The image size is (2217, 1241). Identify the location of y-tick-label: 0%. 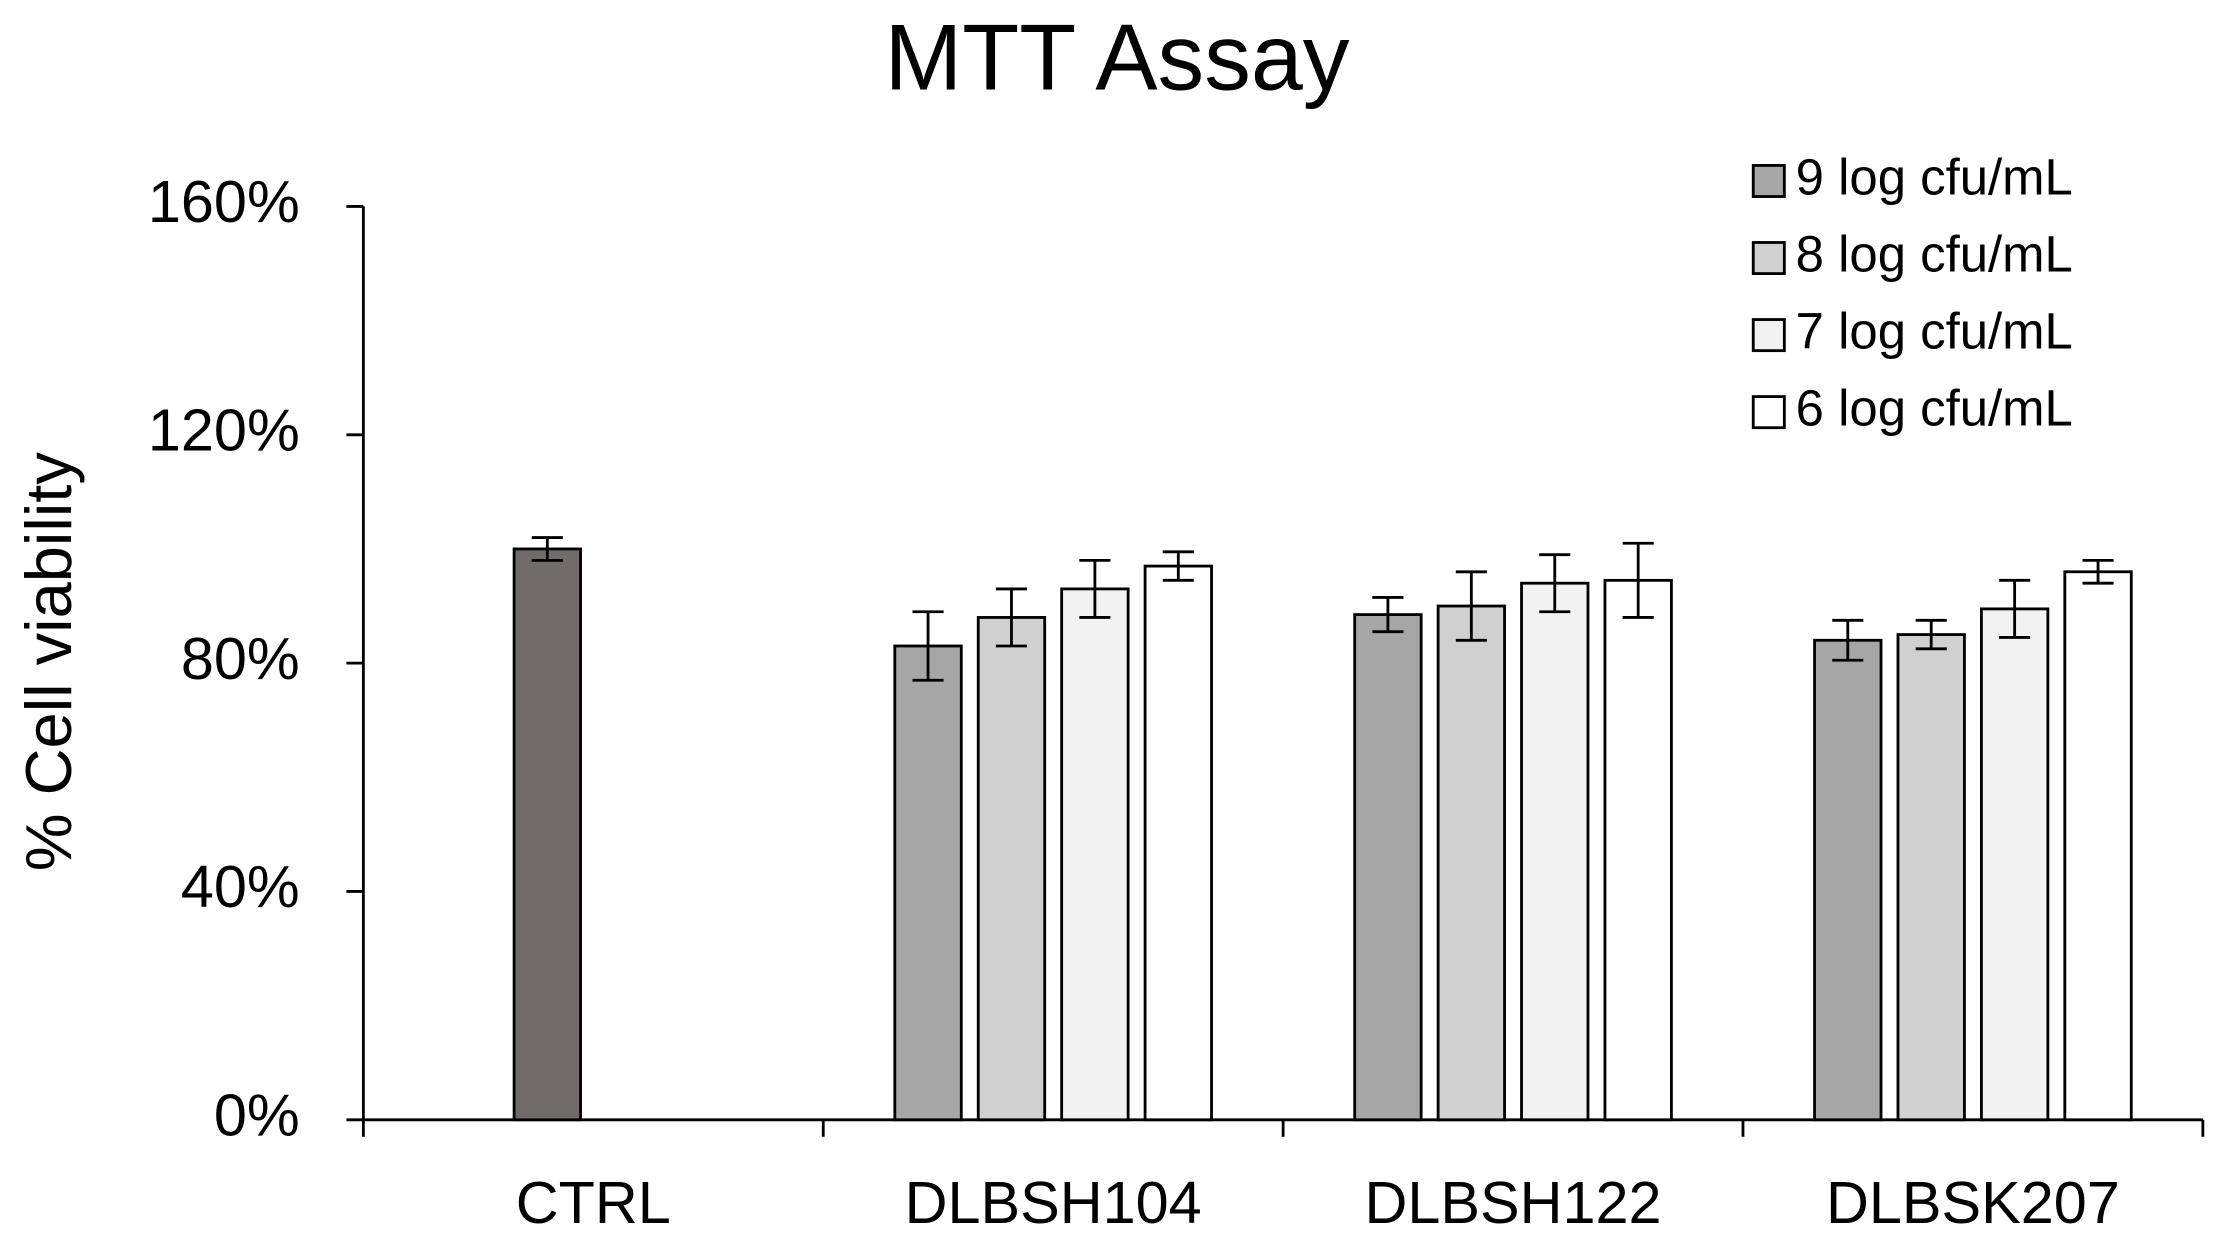
(257, 1114).